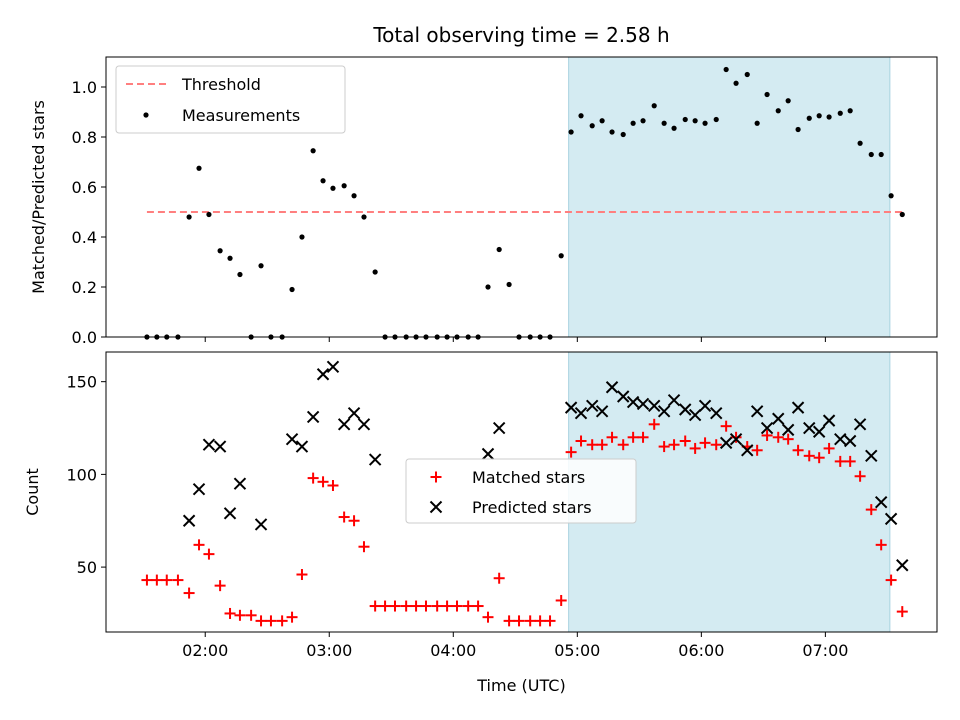 The height and width of the screenshot is (720, 960). What do you see at coordinates (825, 650) in the screenshot?
I see `x-tick-label: 07:00` at bounding box center [825, 650].